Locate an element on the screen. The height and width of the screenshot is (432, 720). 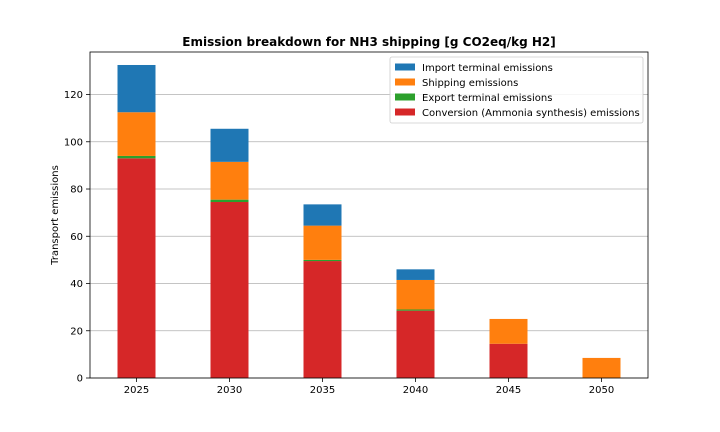
y-axis-title: Transport emissions is located at coordinates (55, 215).